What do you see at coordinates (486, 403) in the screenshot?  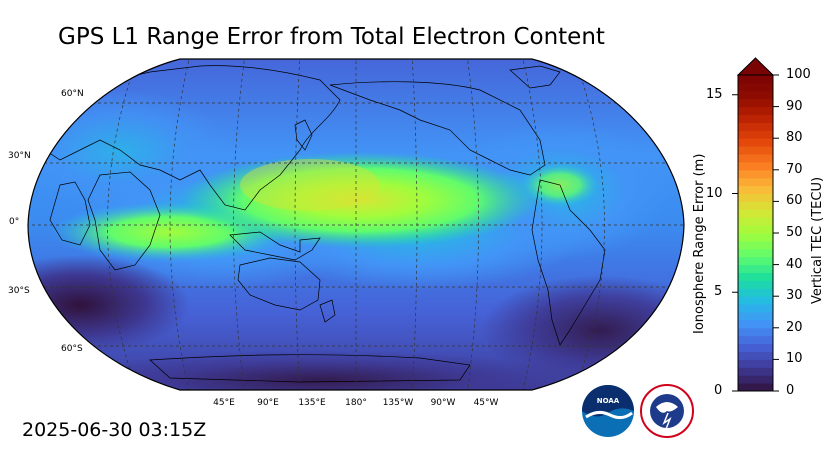 I see `lon-label: 45°W` at bounding box center [486, 403].